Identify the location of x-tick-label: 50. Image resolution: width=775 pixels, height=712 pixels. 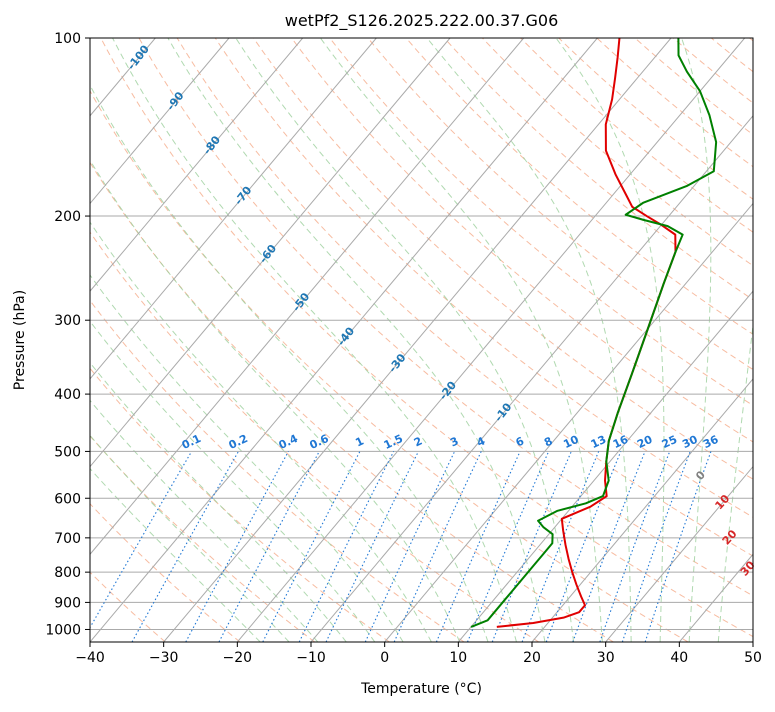
(753, 658).